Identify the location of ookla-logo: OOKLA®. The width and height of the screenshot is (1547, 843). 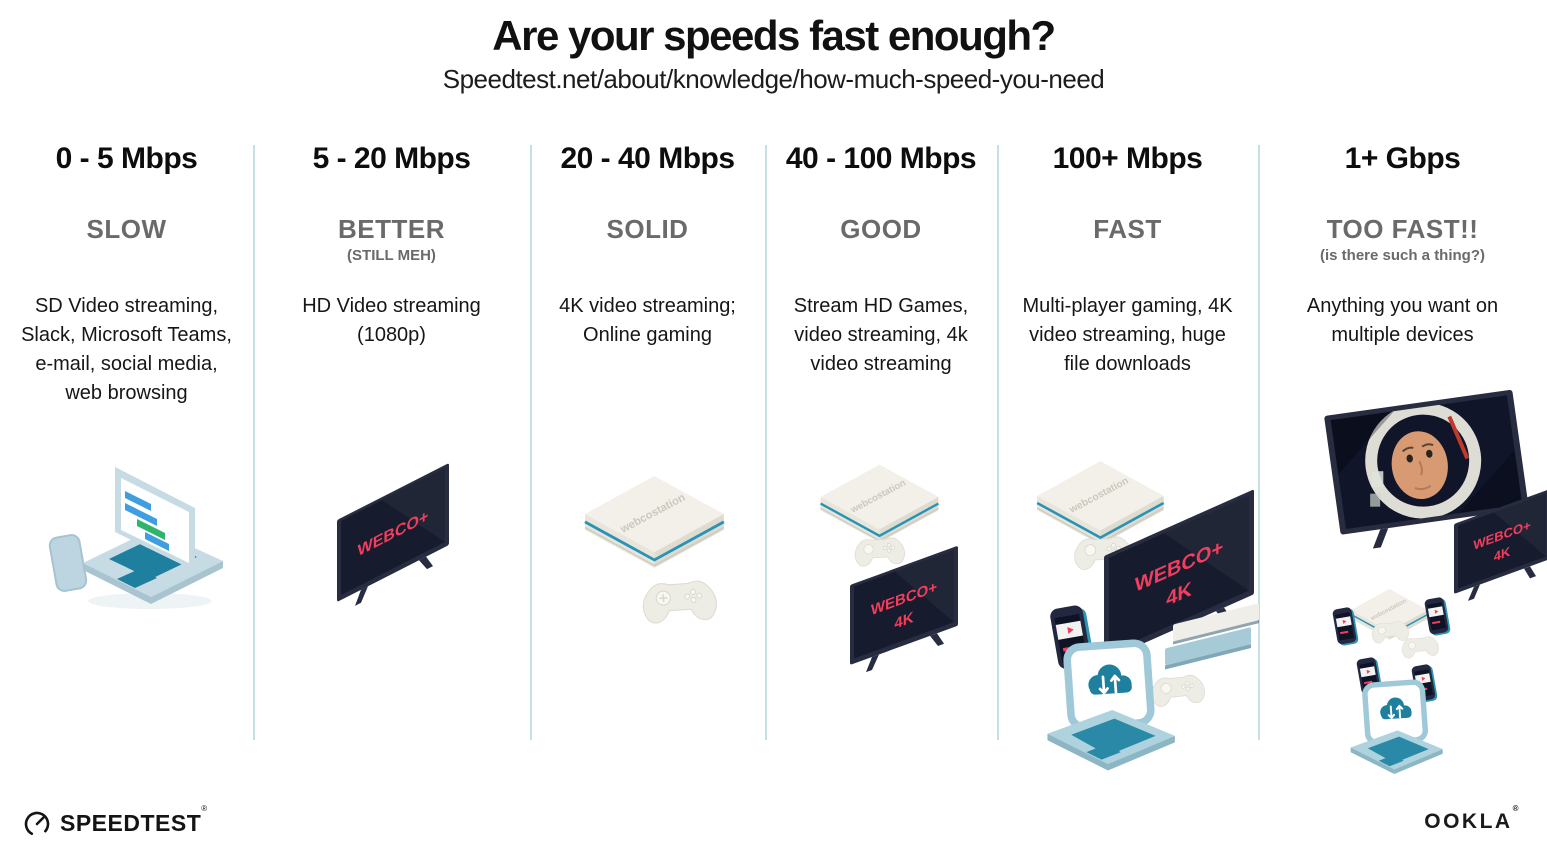
(1472, 819).